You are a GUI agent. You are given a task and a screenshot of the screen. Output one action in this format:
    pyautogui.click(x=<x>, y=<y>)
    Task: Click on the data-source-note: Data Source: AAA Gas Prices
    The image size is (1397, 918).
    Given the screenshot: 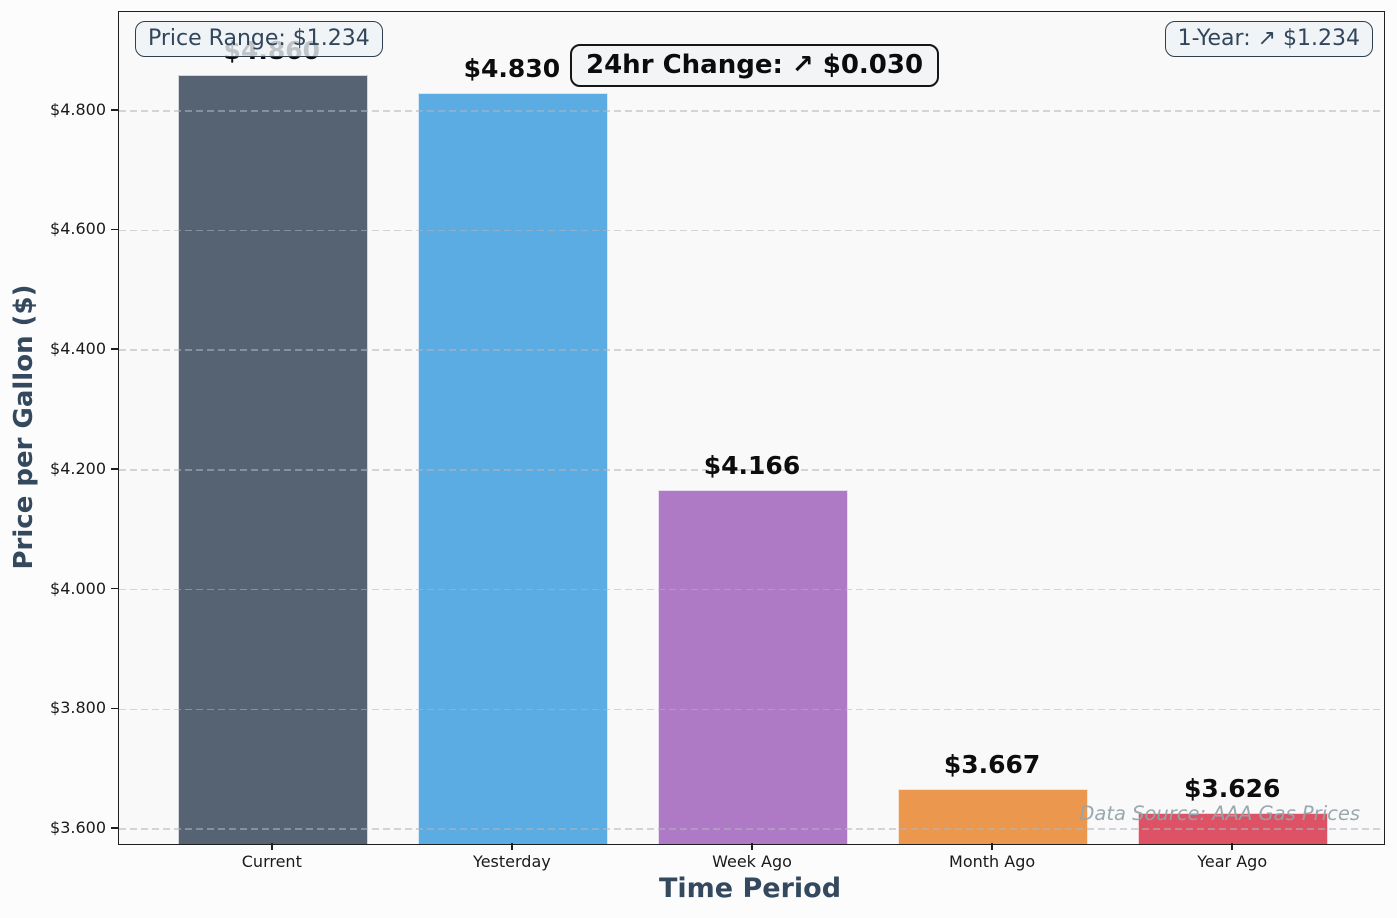 What is the action you would take?
    pyautogui.click(x=1219, y=813)
    